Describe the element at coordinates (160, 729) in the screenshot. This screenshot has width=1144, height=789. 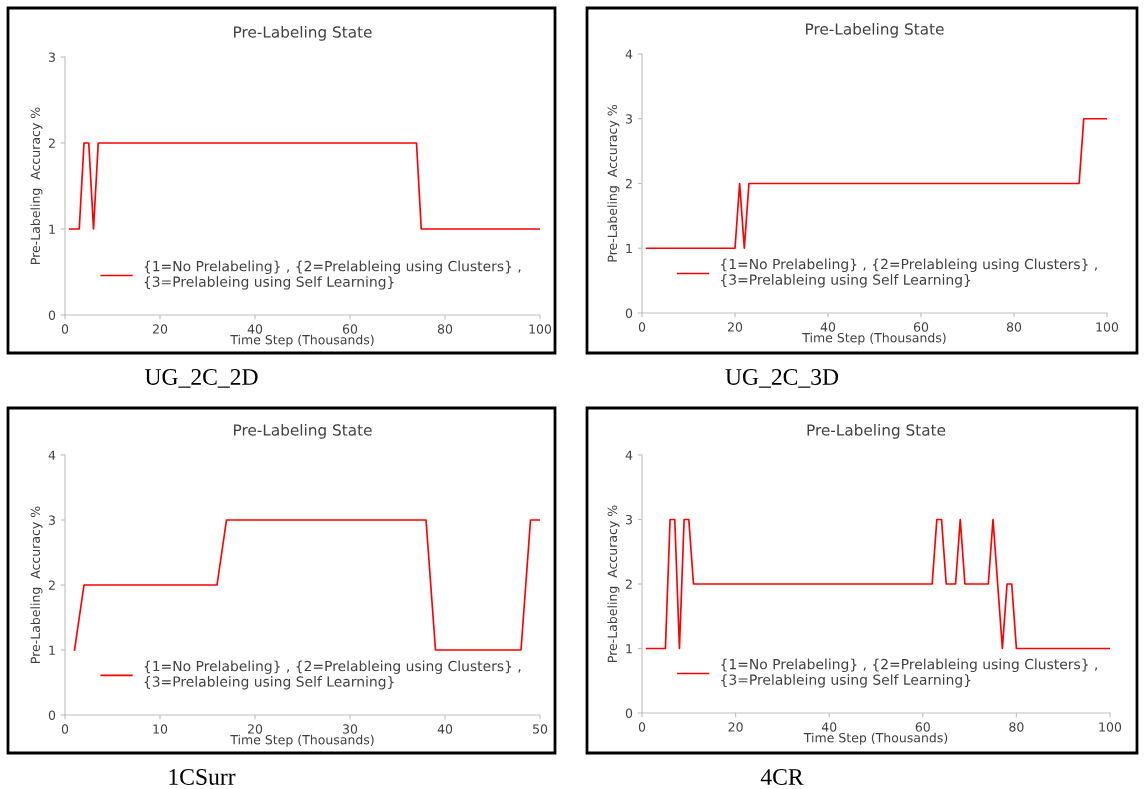
I see `x-tick-label: 10` at that location.